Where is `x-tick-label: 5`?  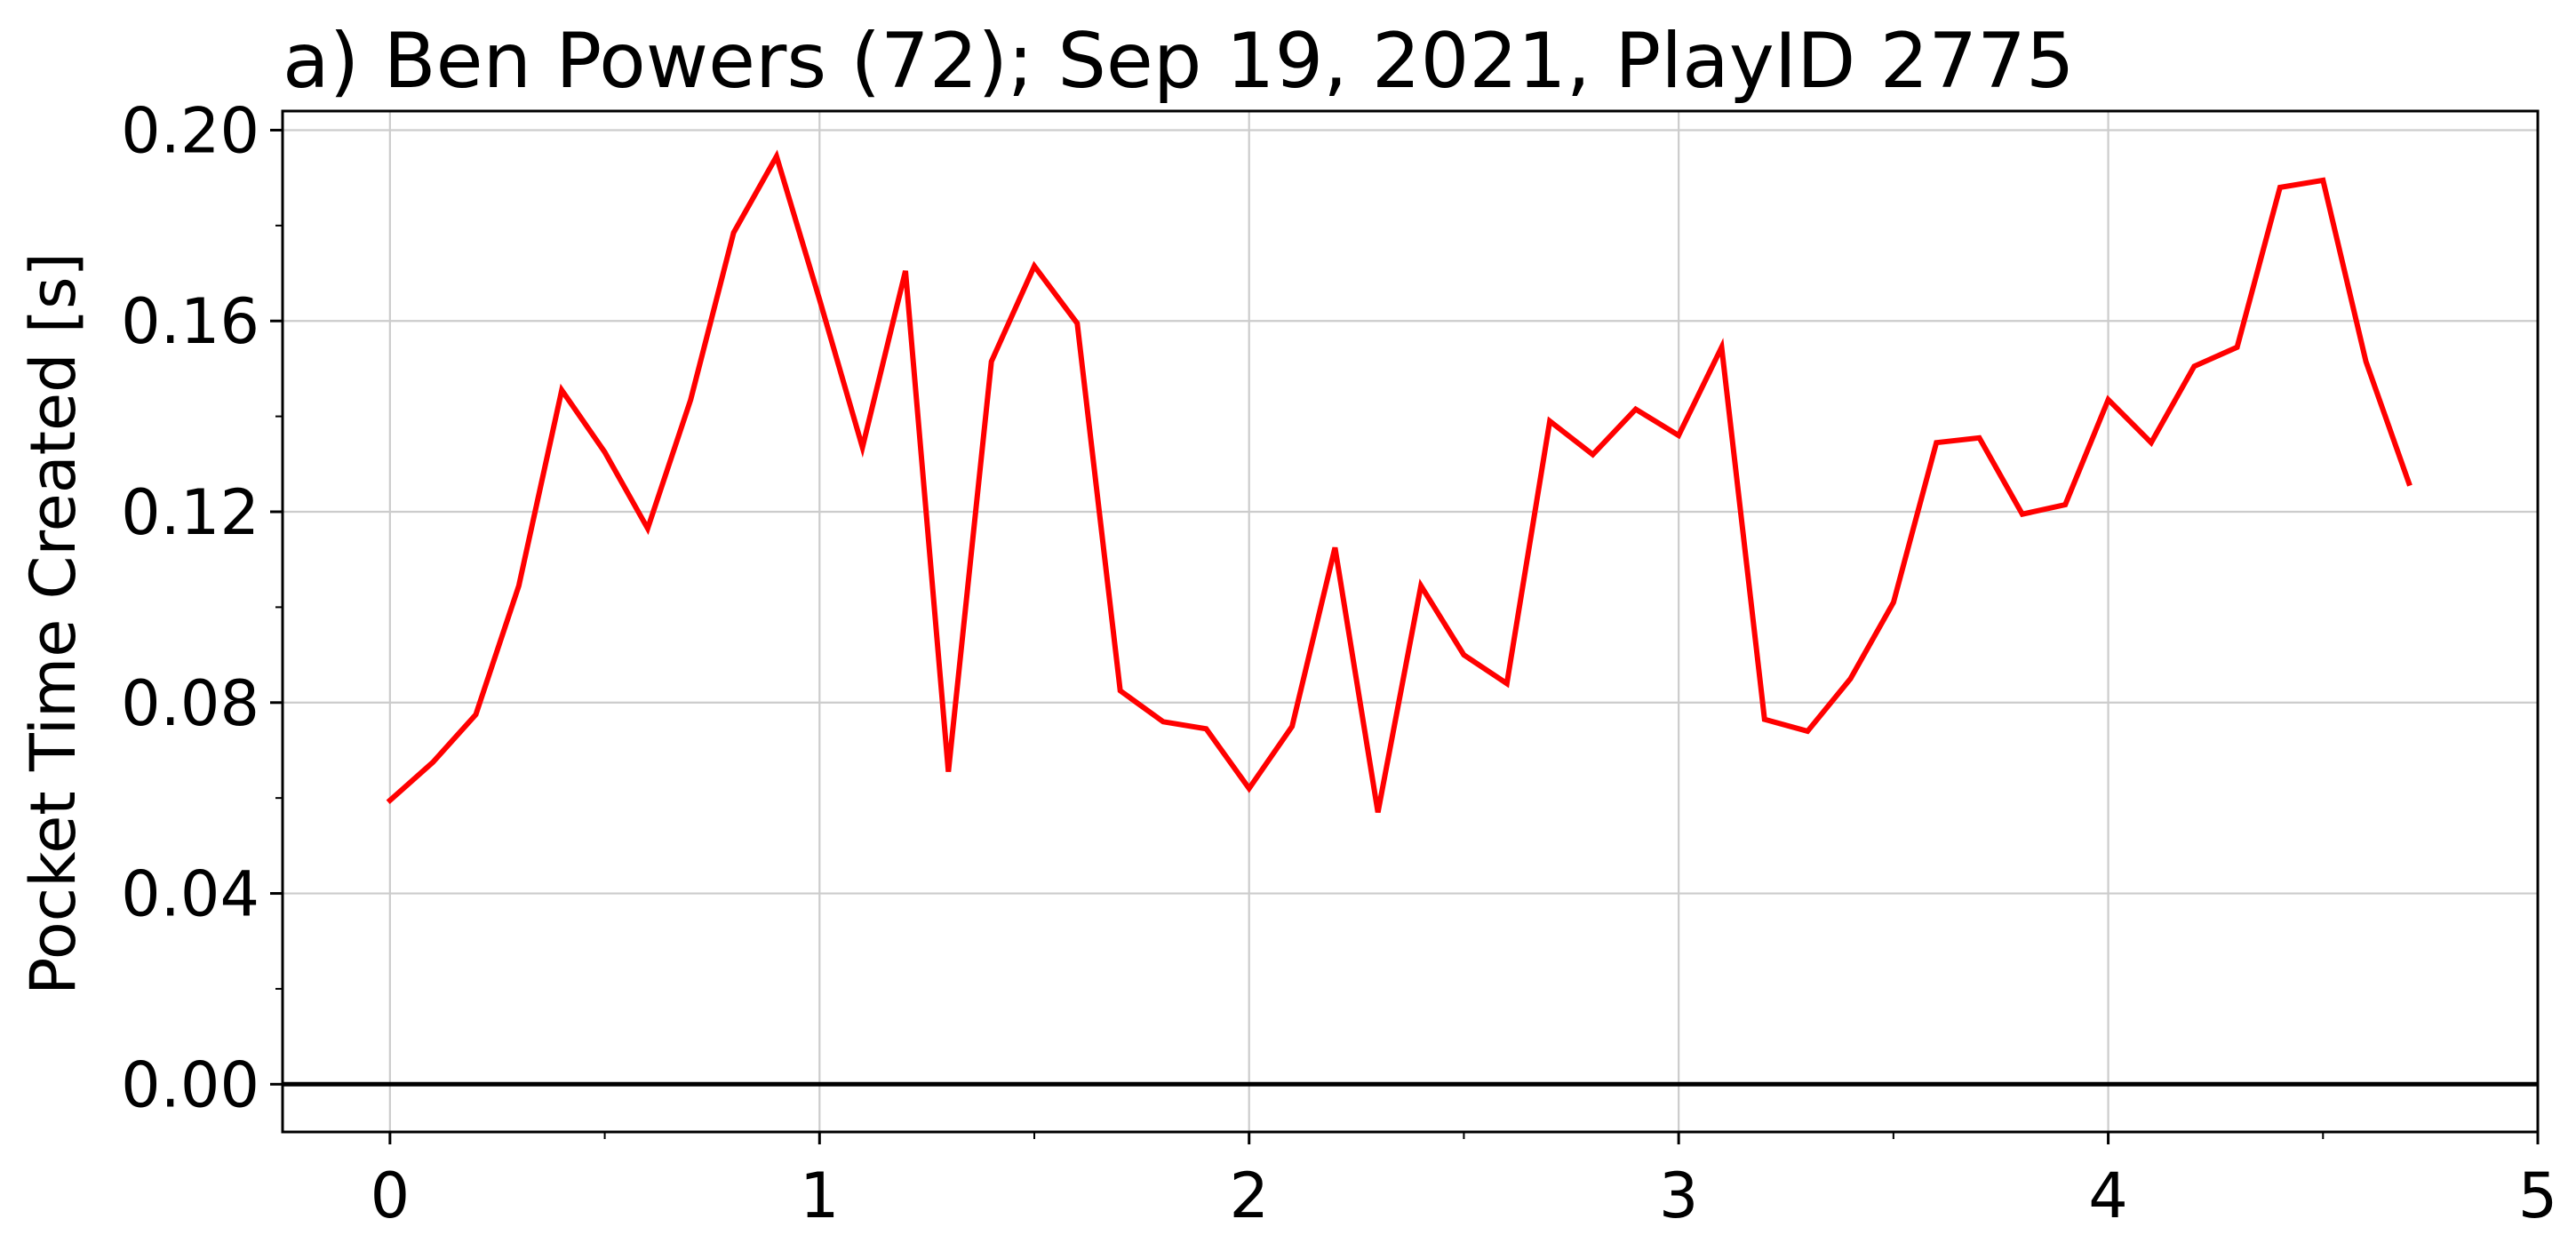
x-tick-label: 5 is located at coordinates (2538, 1195).